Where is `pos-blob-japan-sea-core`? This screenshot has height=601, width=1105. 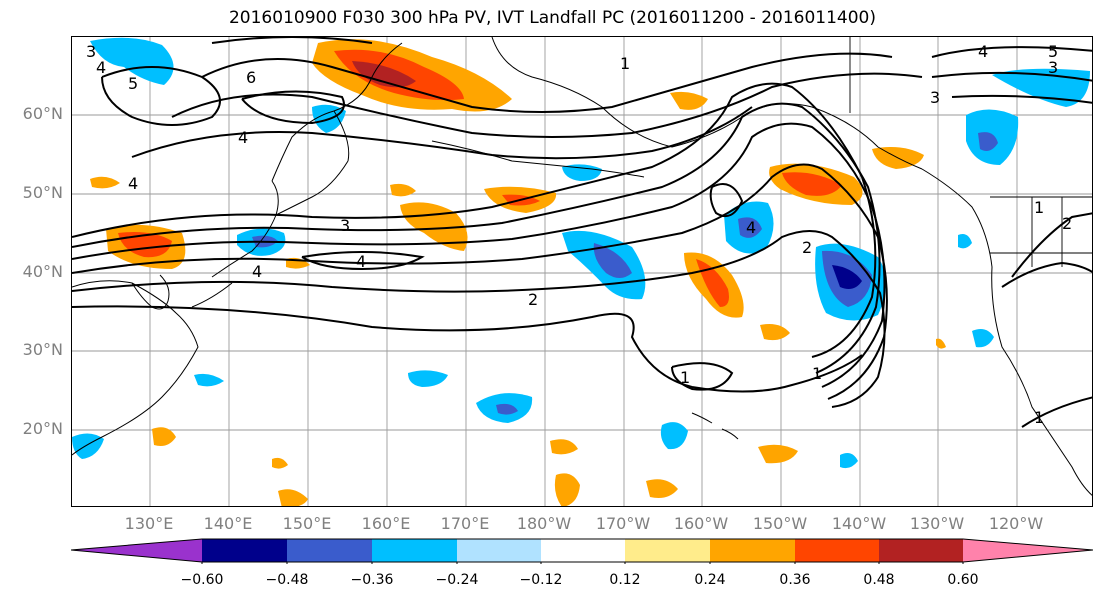 pos-blob-japan-sea-core is located at coordinates (145, 245).